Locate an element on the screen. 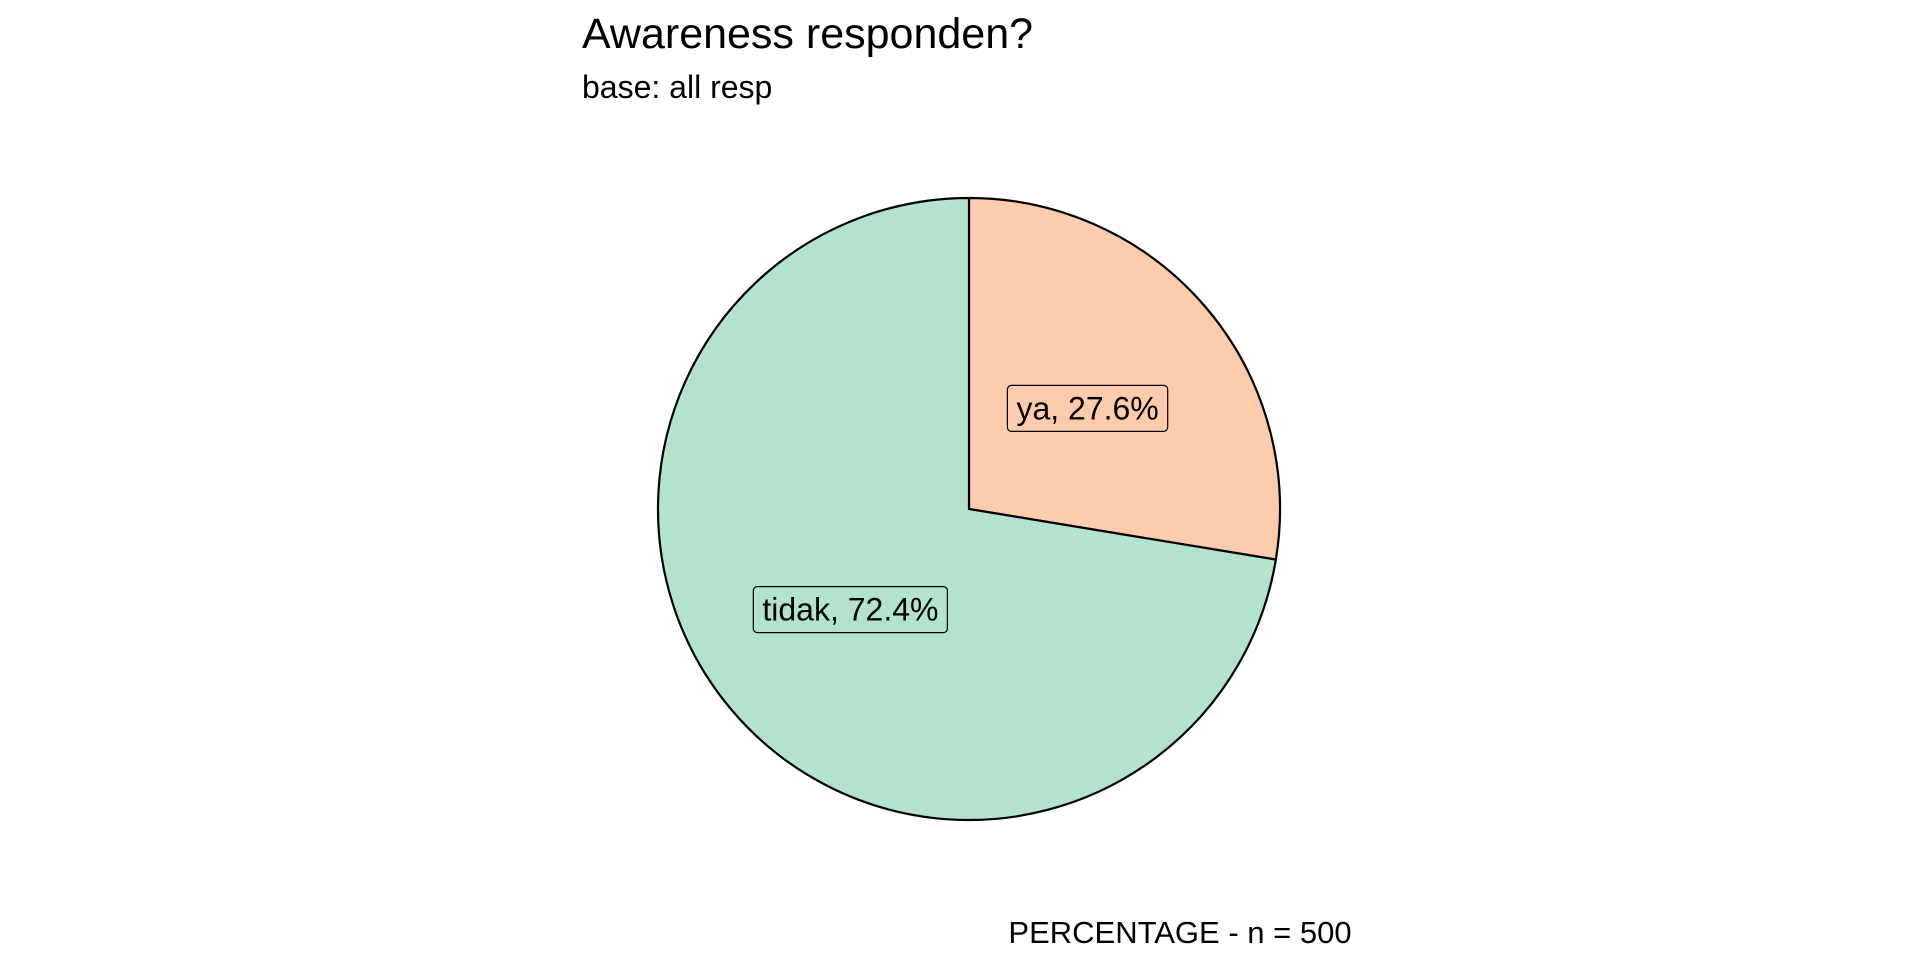 The image size is (1920, 960). chart-title: Awareness responden? is located at coordinates (807, 34).